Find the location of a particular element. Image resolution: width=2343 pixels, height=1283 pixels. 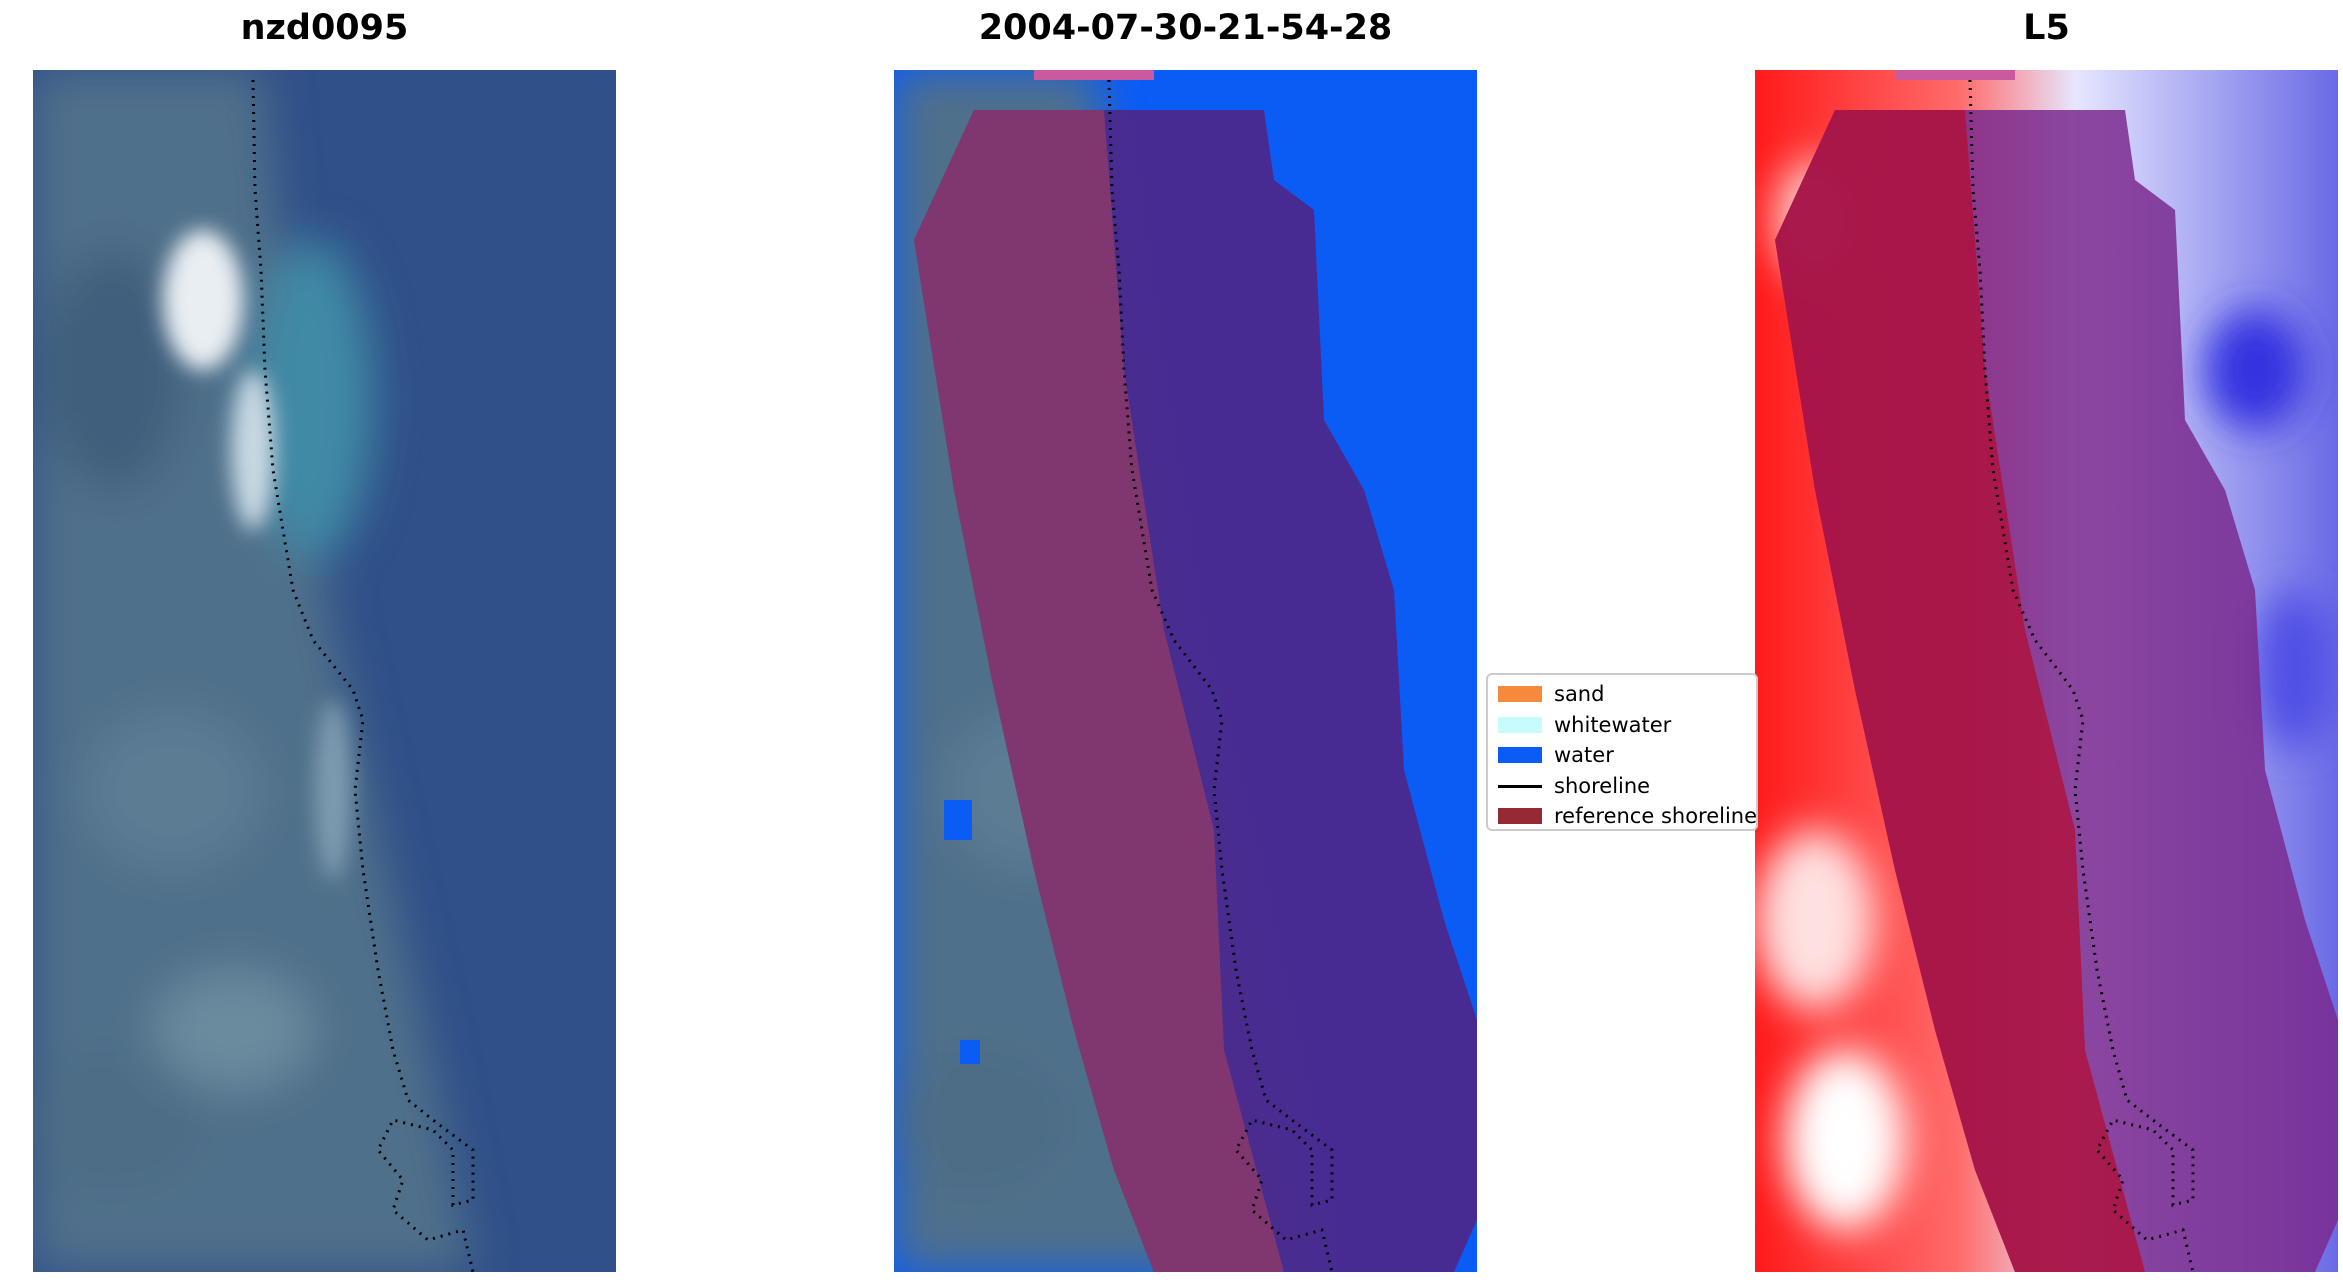

reference-shoreline-swatch is located at coordinates (1520, 816).